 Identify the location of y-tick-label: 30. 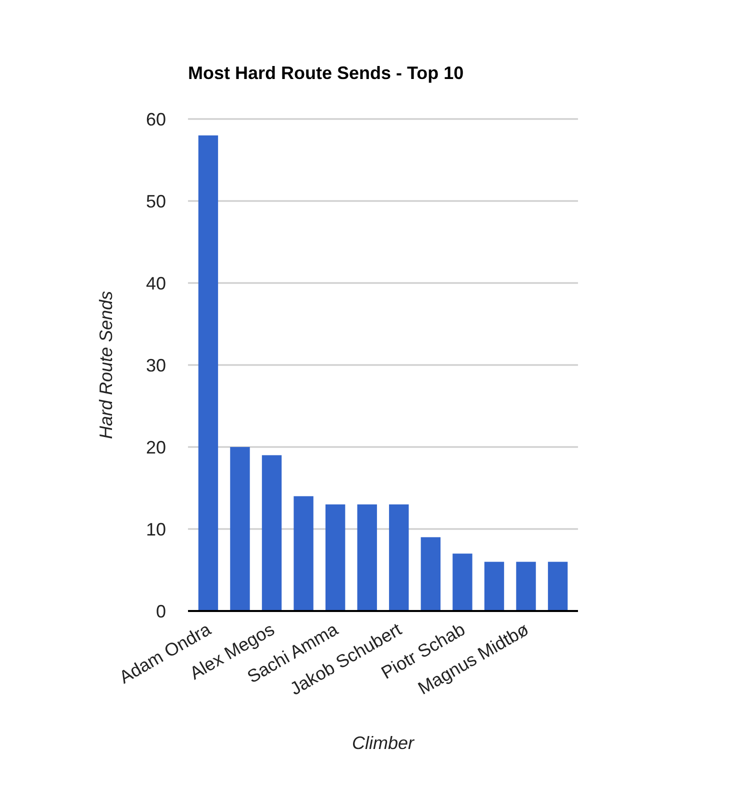
(156, 365).